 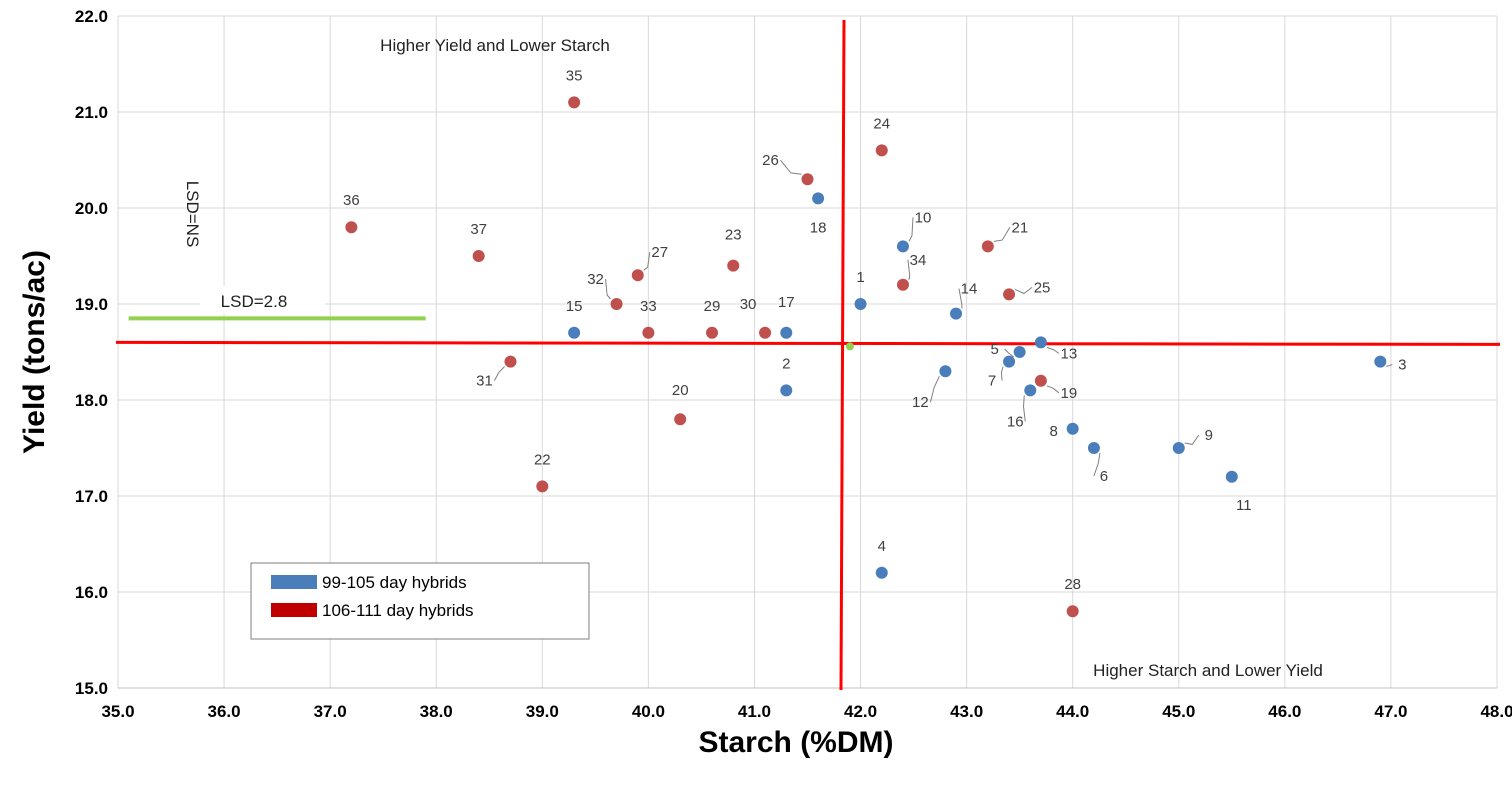 I want to click on point-label: 28, so click(x=1072, y=584).